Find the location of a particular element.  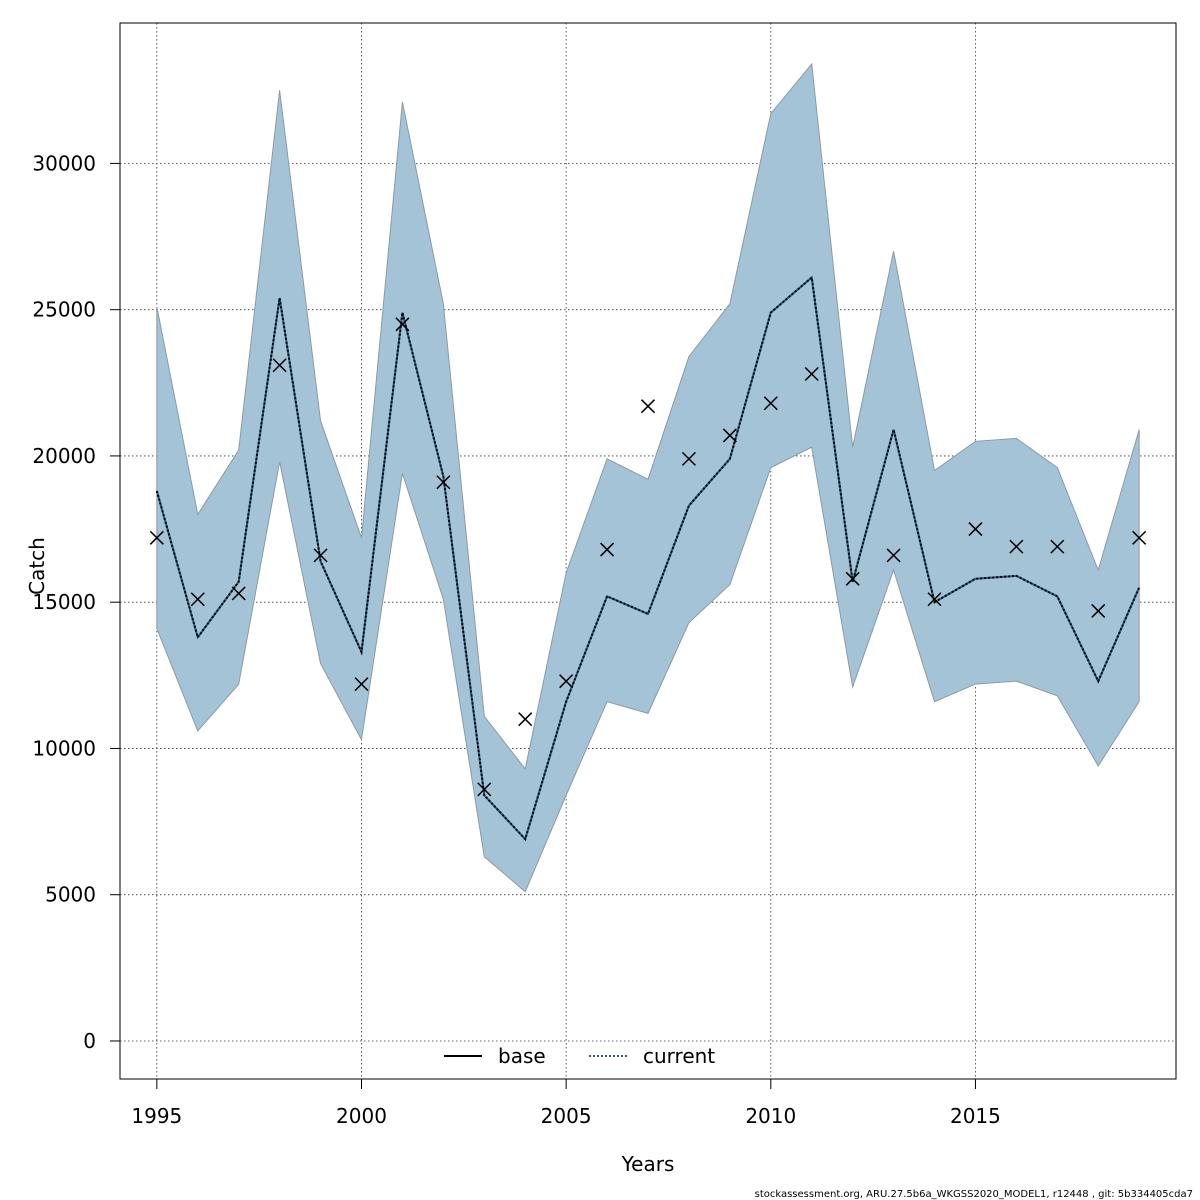

y-tick-label: 25000 is located at coordinates (64, 310).